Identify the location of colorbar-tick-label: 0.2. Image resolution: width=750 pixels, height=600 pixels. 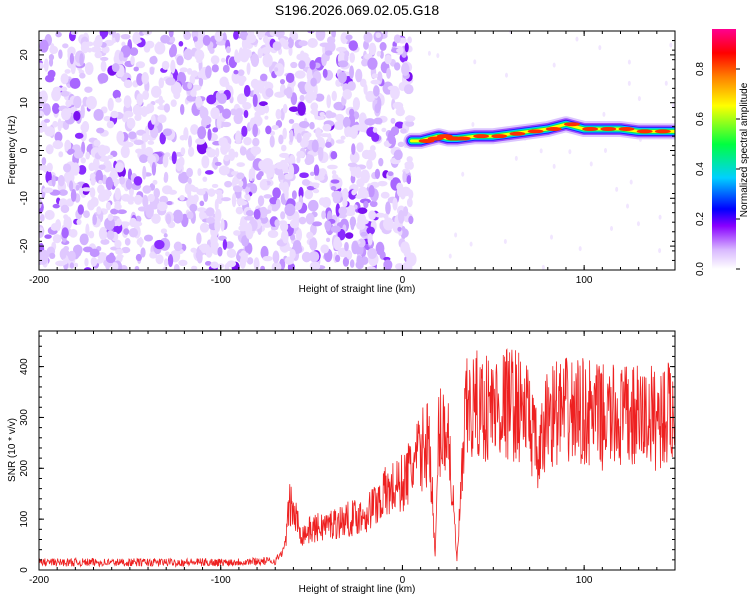
(700, 219).